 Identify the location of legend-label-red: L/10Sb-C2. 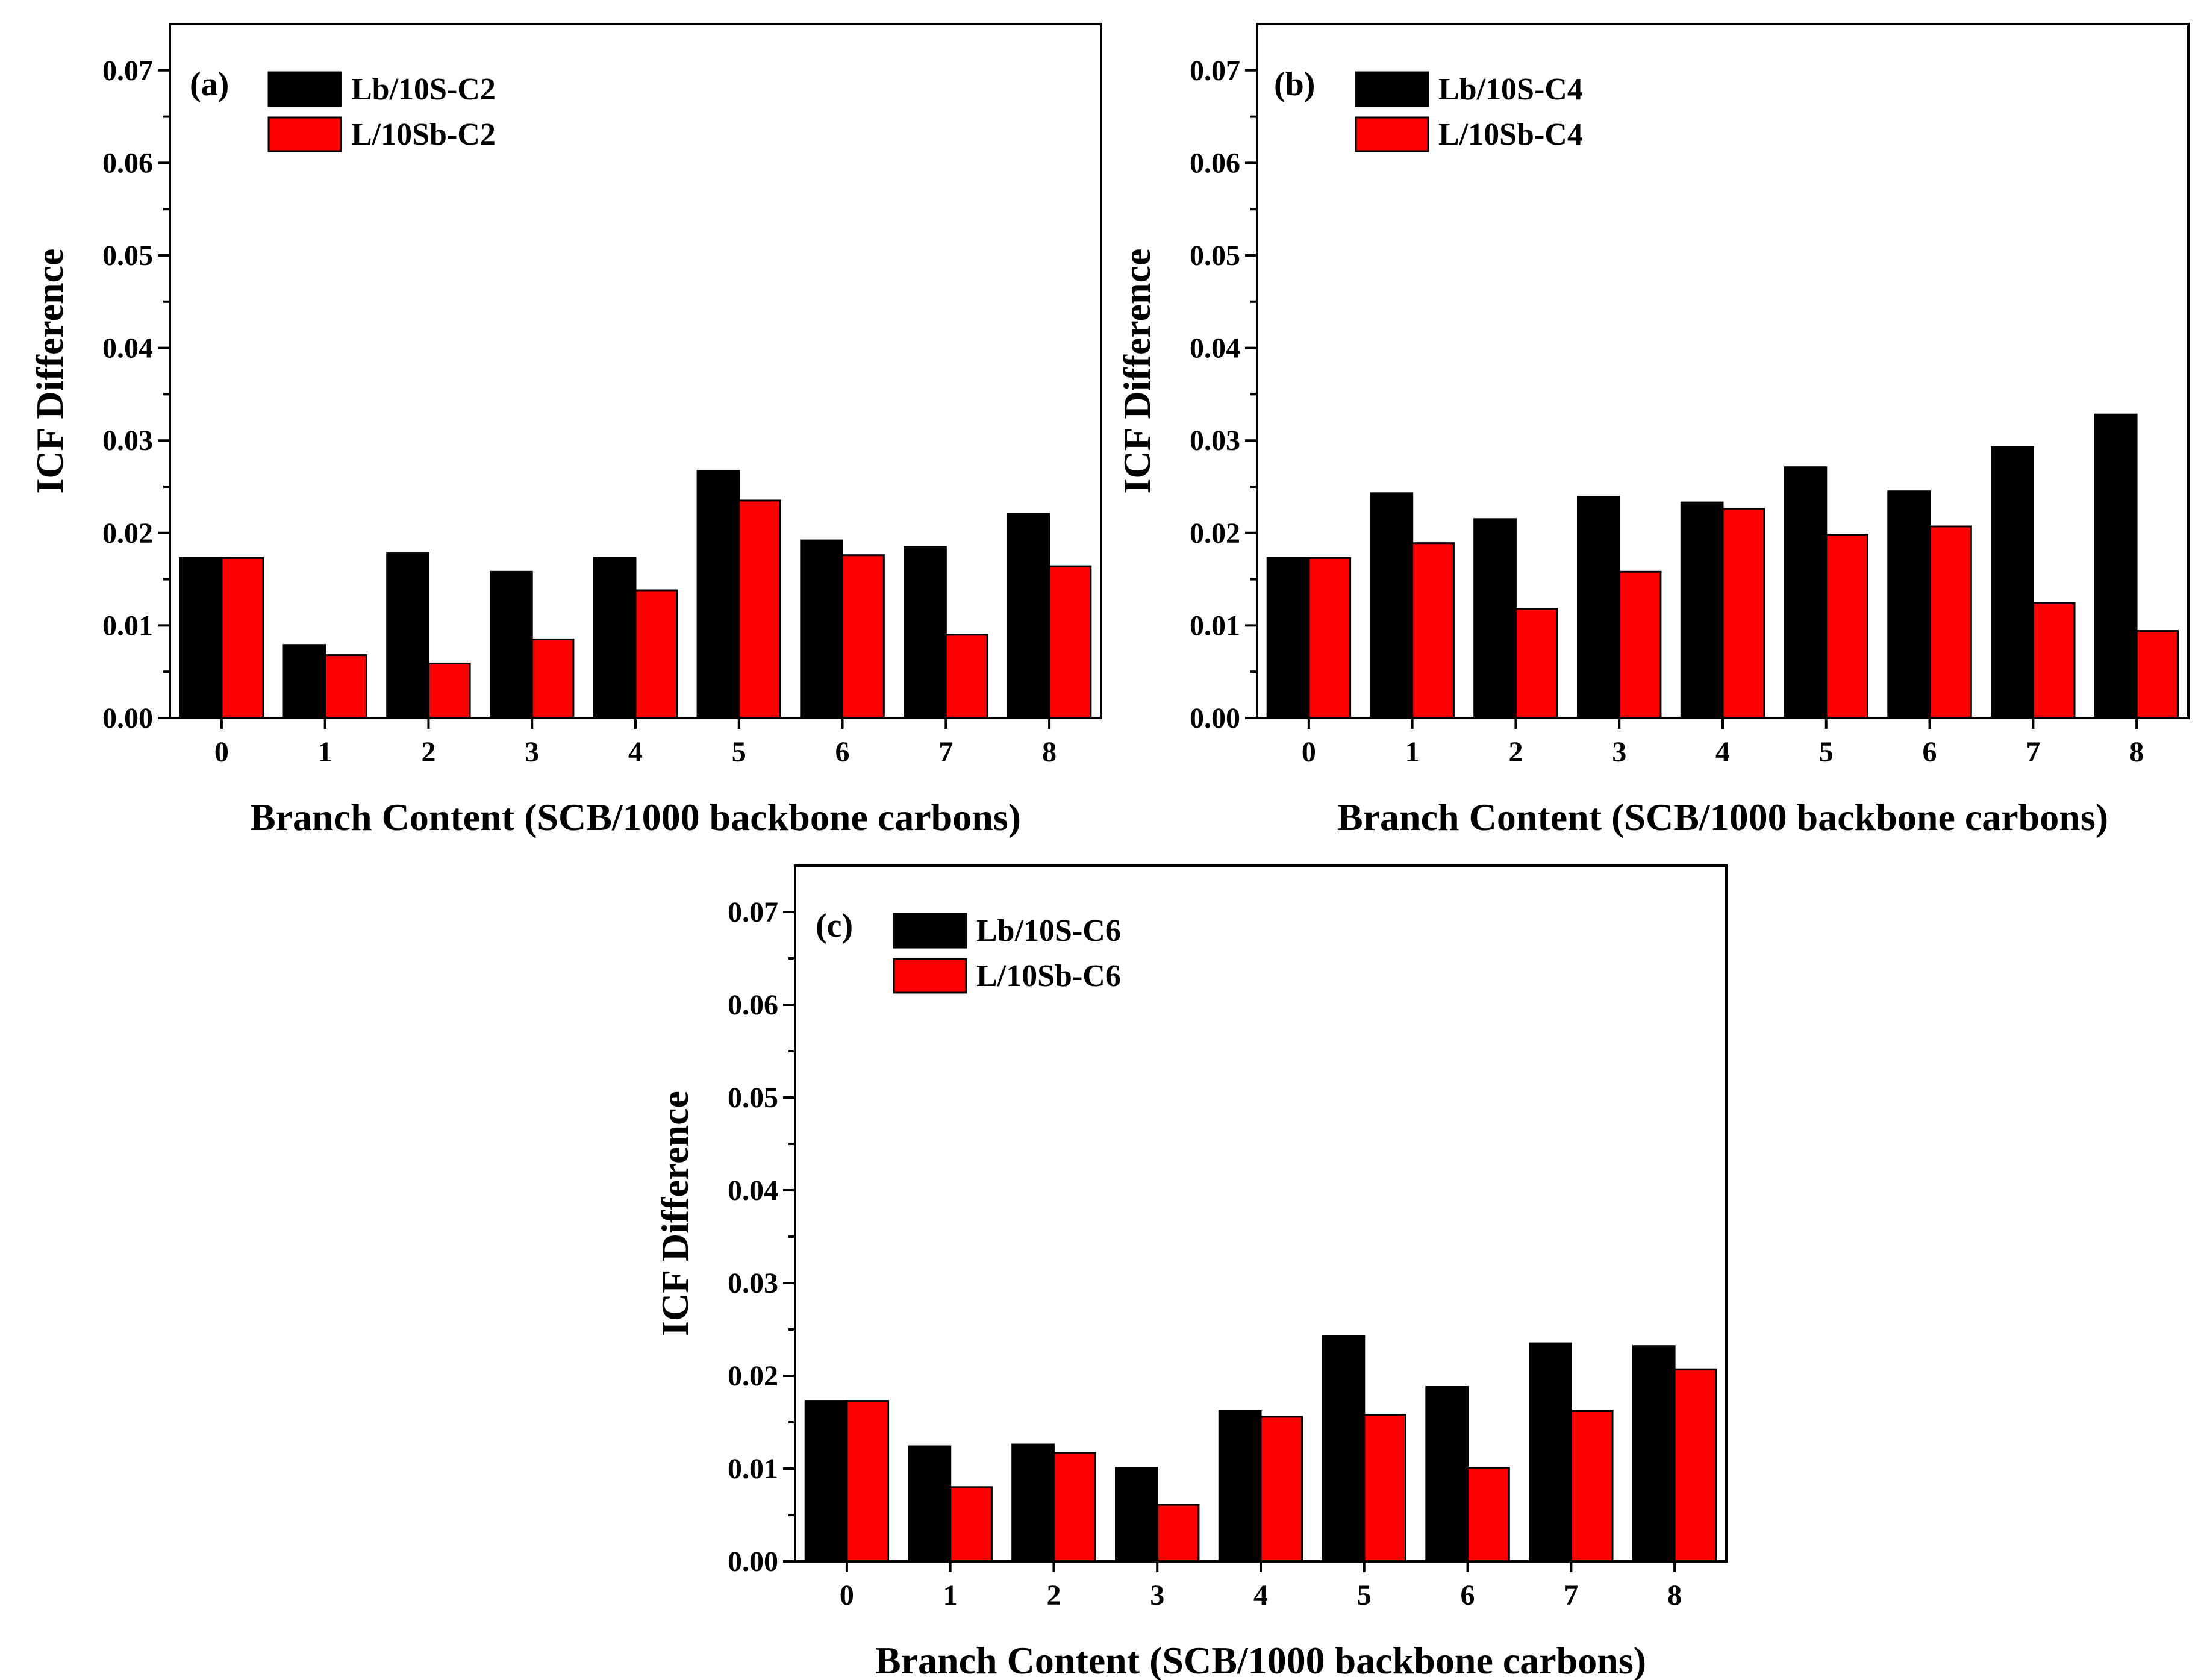
(424, 134).